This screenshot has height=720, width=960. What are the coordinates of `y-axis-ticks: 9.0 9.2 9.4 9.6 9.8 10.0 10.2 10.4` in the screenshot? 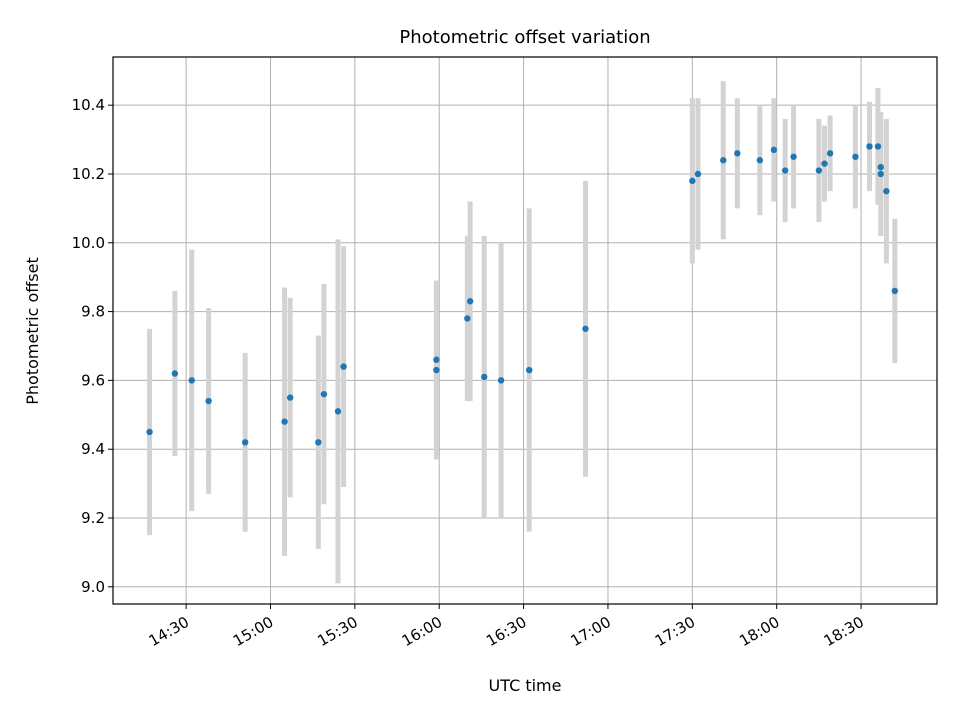 It's located at (92, 346).